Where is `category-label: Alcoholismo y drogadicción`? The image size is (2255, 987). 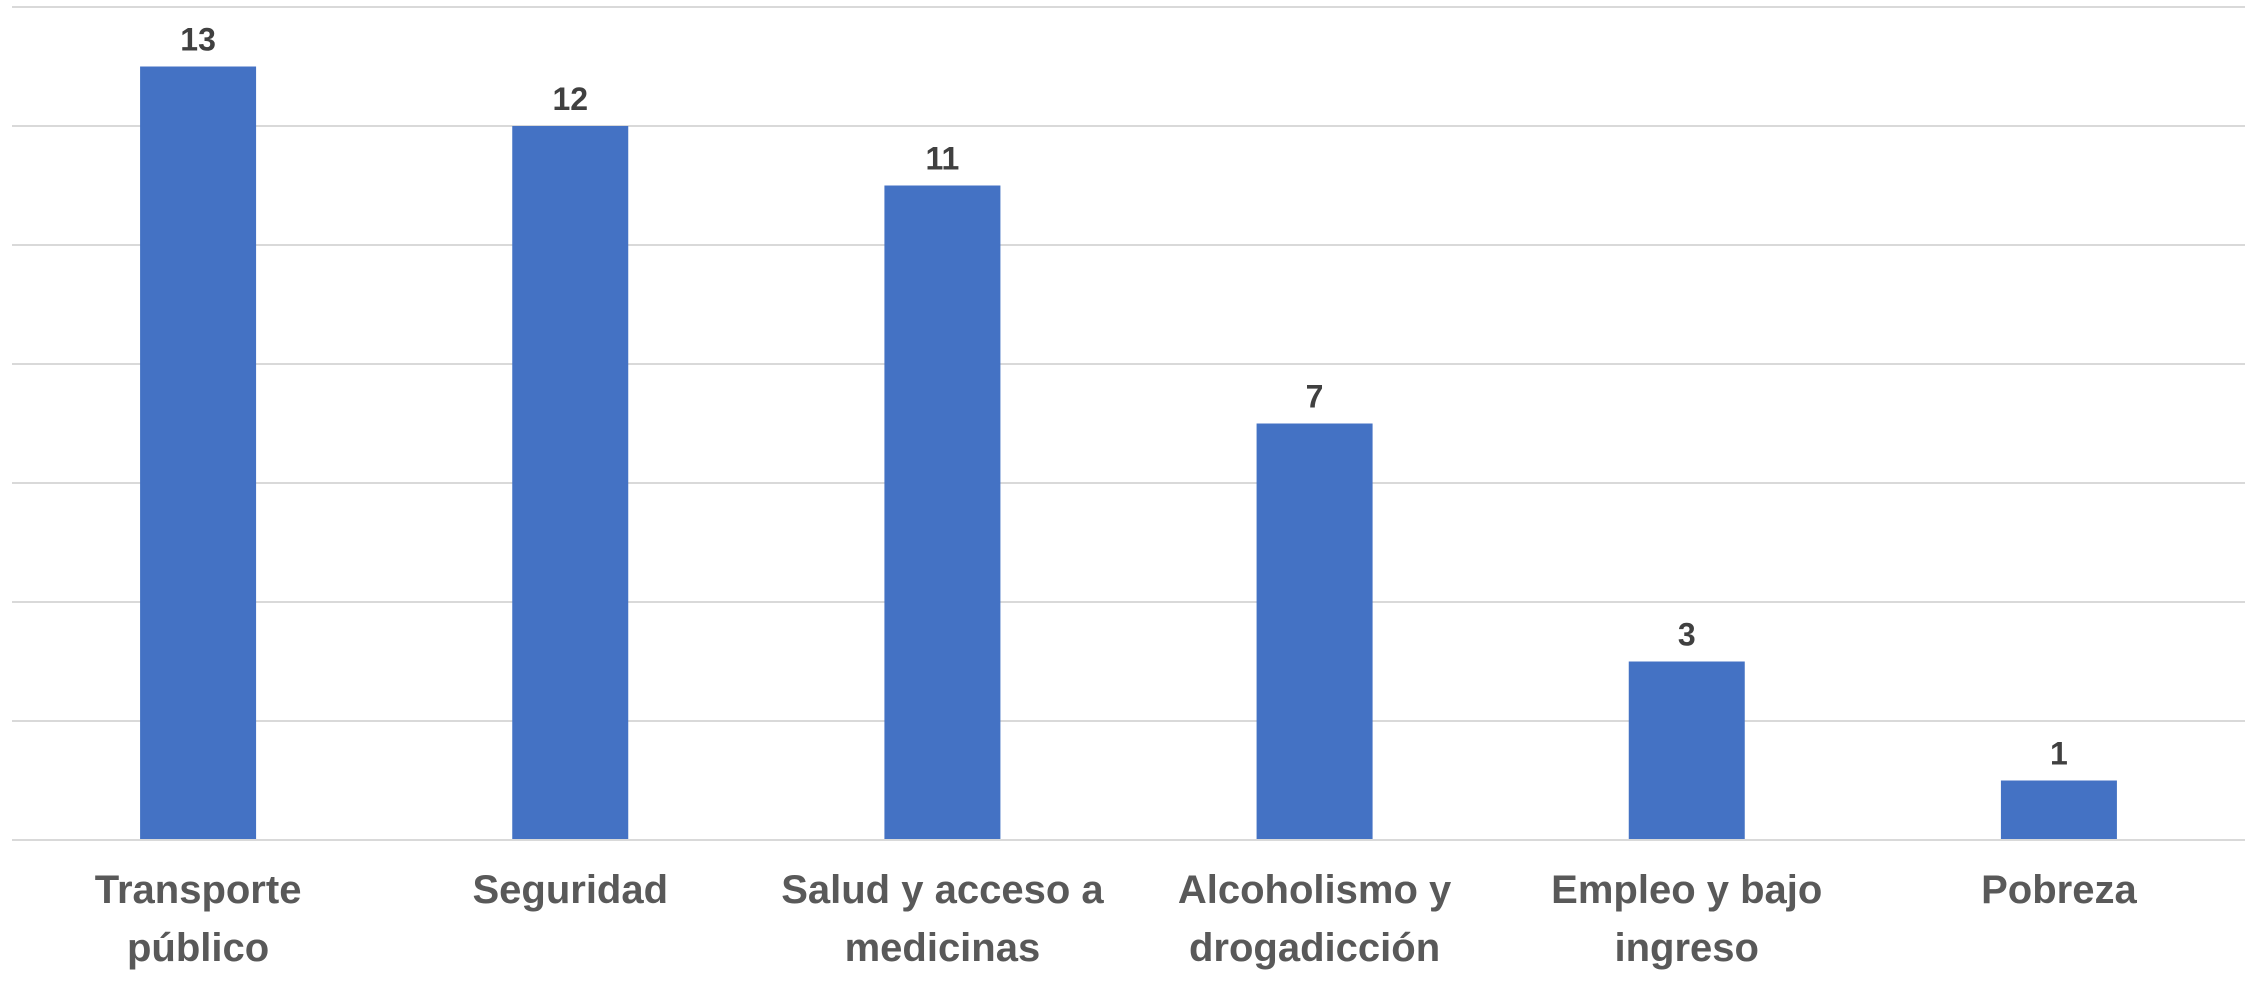 category-label: Alcoholismo y drogadicción is located at coordinates (1315, 919).